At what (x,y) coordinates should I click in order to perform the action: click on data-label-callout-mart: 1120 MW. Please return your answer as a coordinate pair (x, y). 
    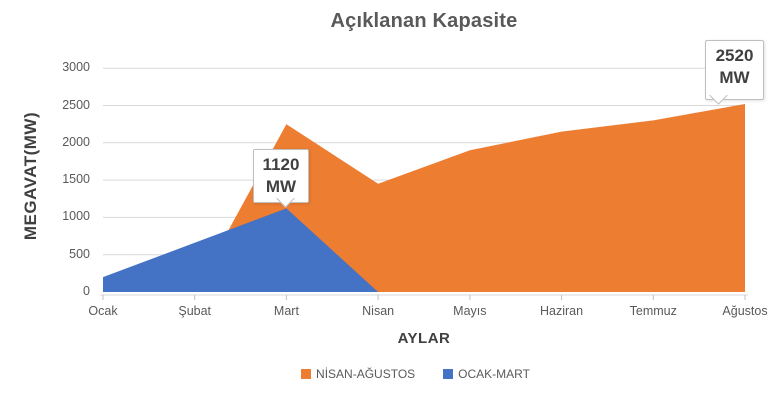
    Looking at the image, I should click on (281, 178).